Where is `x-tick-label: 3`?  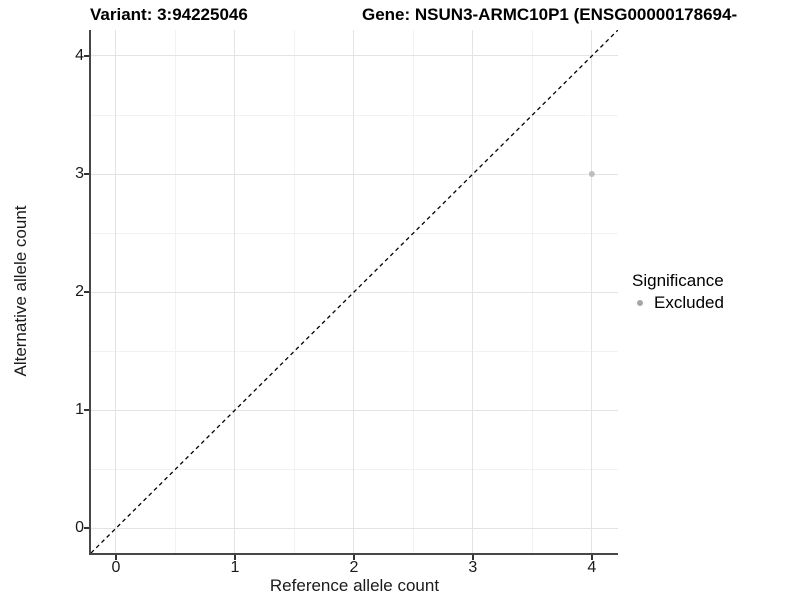
x-tick-label: 3 is located at coordinates (473, 567).